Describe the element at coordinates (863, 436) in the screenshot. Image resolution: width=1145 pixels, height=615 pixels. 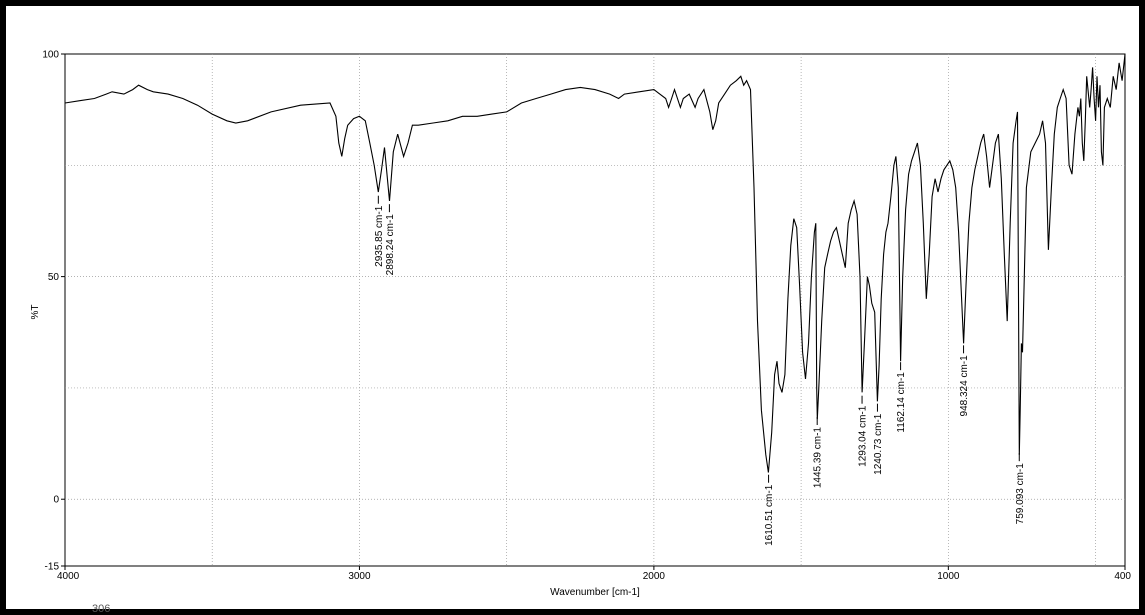
I see `peak-label: 1293.04 cm-1` at that location.